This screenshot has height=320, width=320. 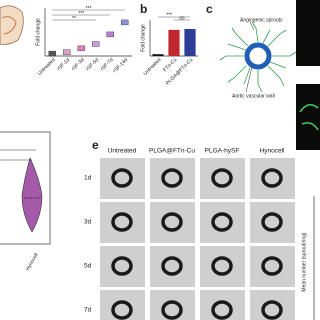 What do you see at coordinates (32, 195) in the screenshot?
I see `violin` at bounding box center [32, 195].